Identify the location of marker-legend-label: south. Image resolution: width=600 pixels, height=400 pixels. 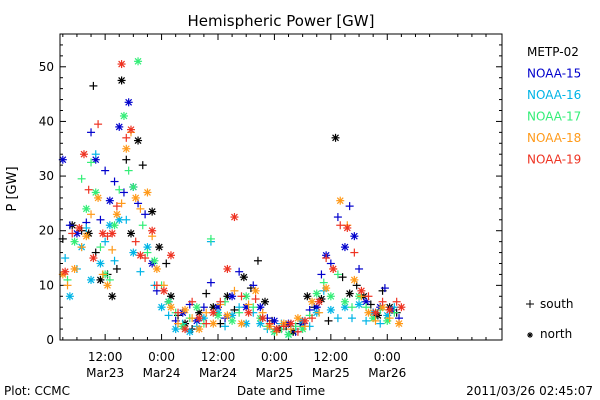
(557, 304).